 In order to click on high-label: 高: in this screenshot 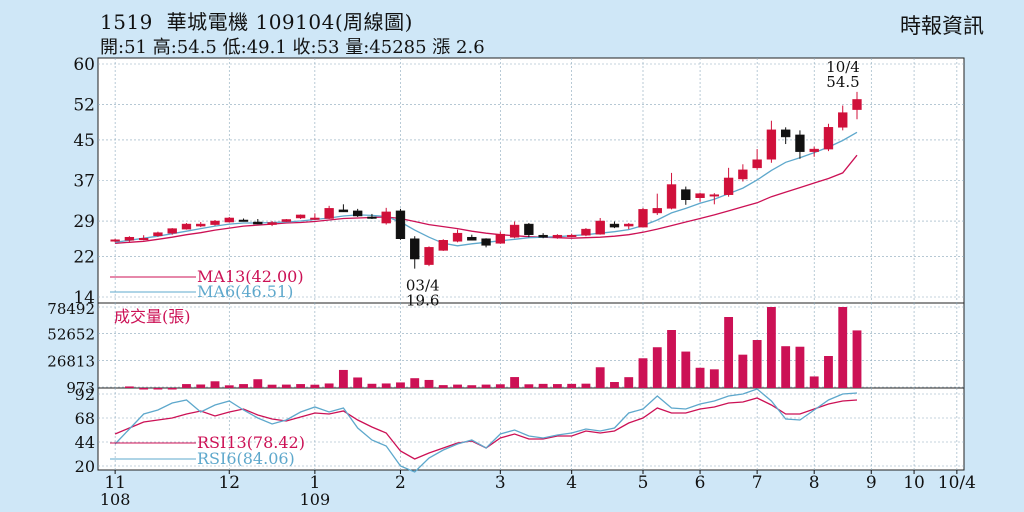, I will do `click(164, 47)`.